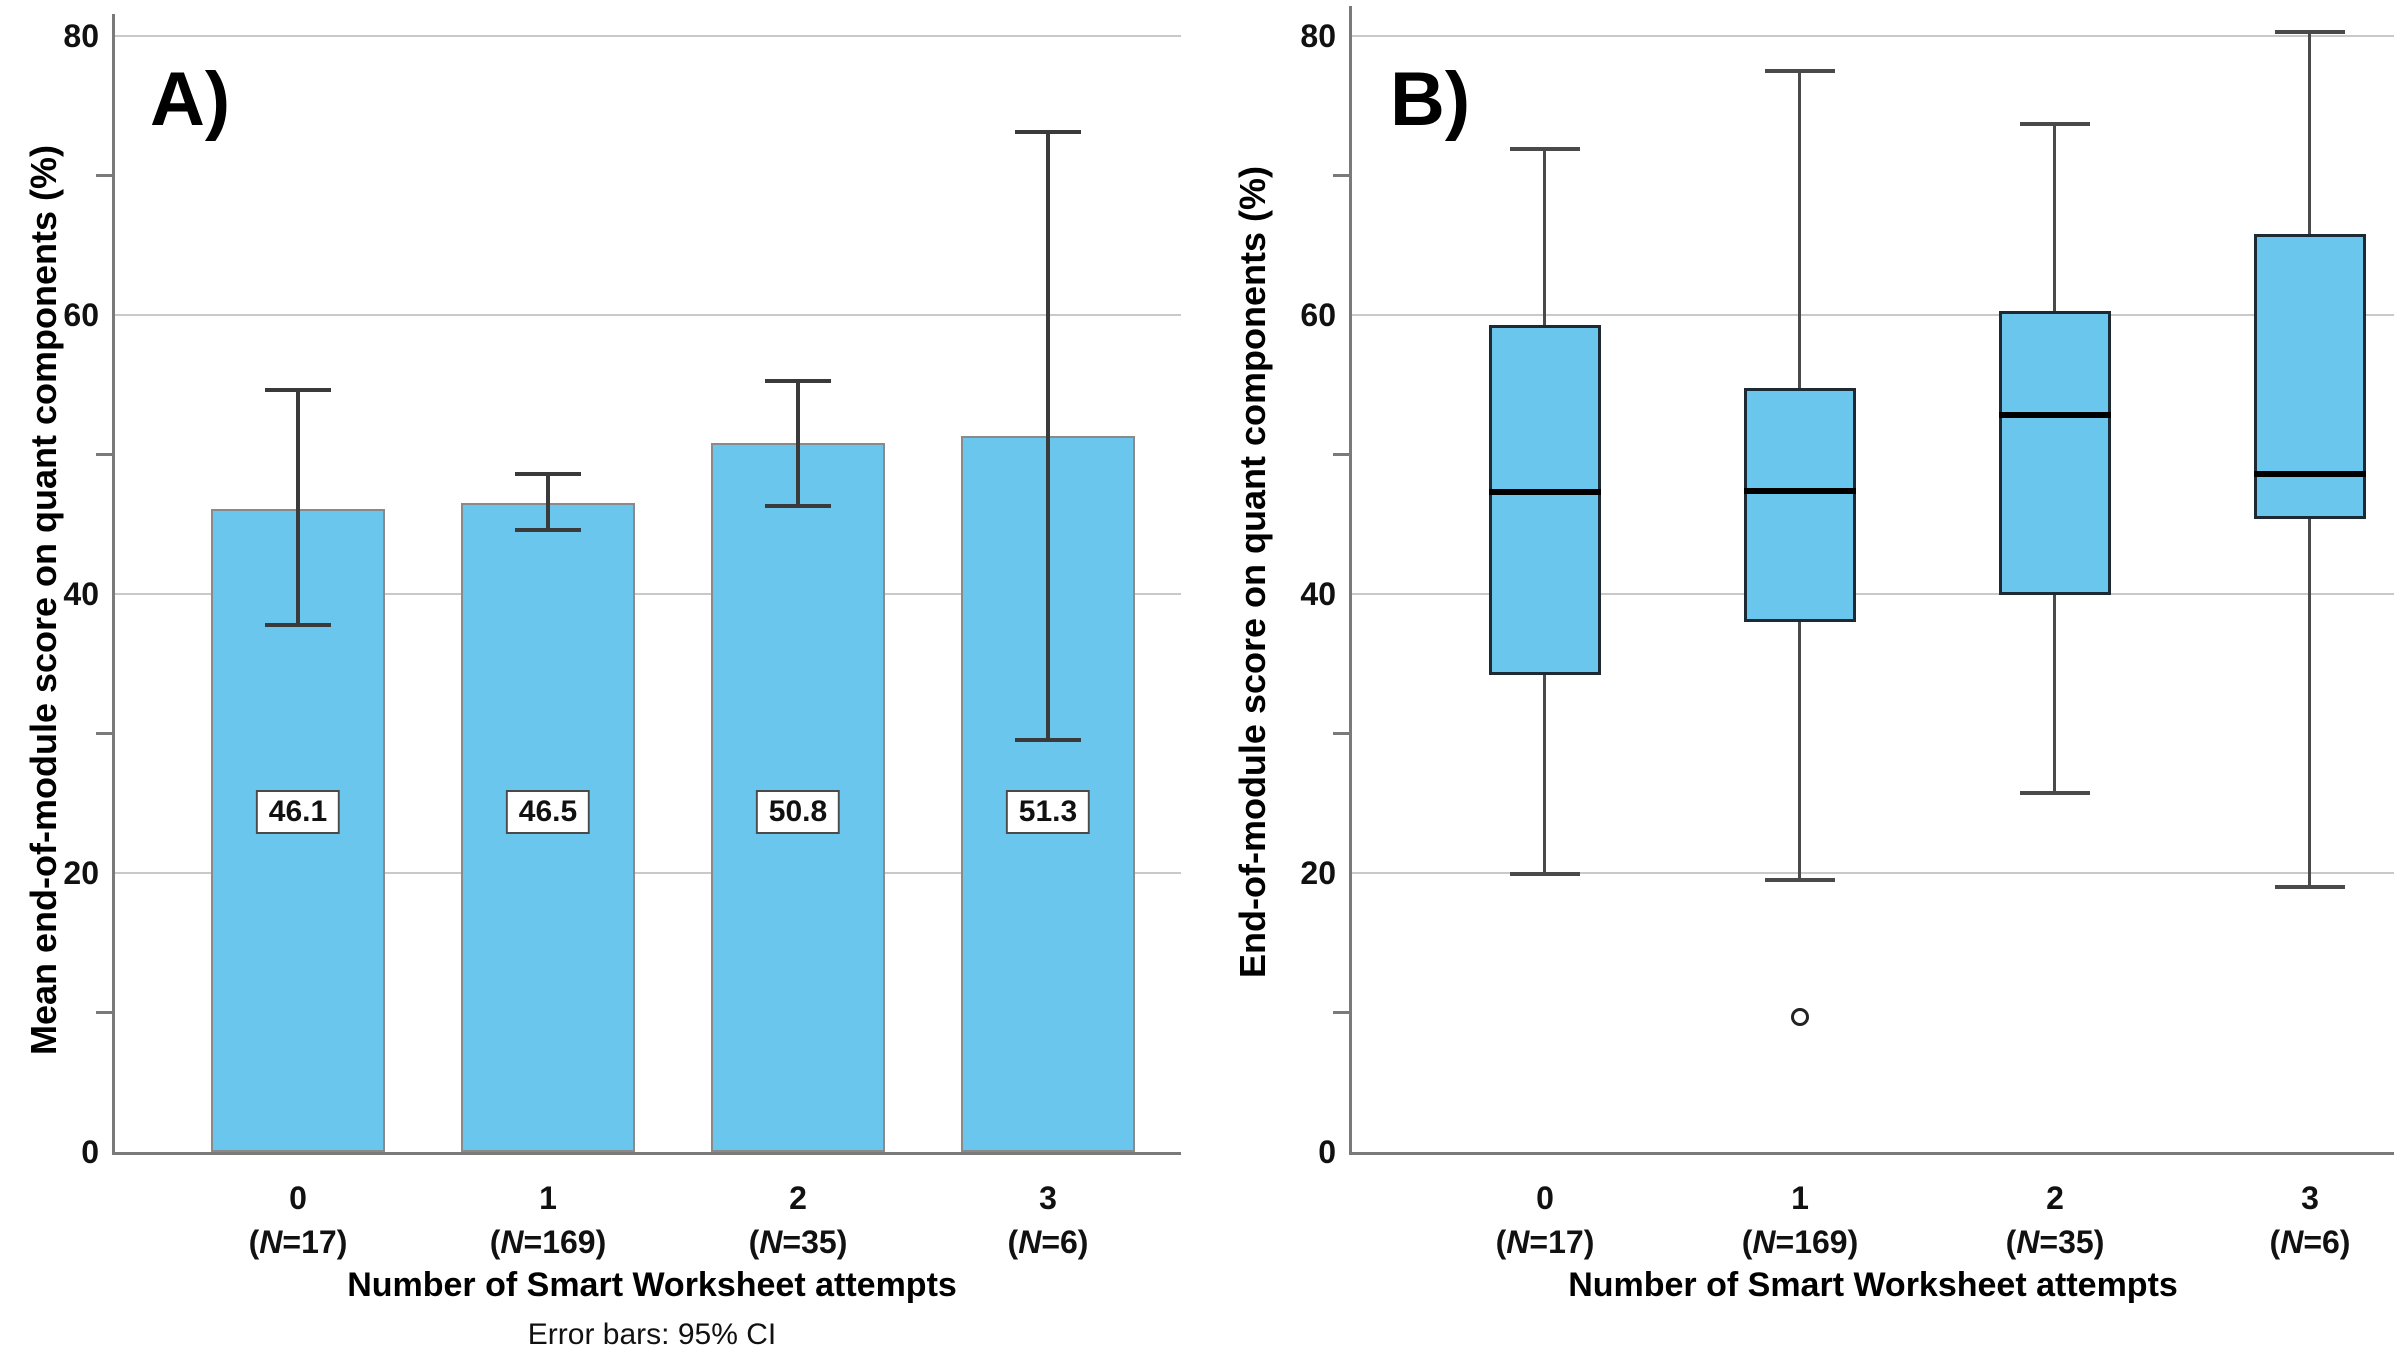 The width and height of the screenshot is (2401, 1351). What do you see at coordinates (298, 812) in the screenshot?
I see `bar-value-label: 46.1` at bounding box center [298, 812].